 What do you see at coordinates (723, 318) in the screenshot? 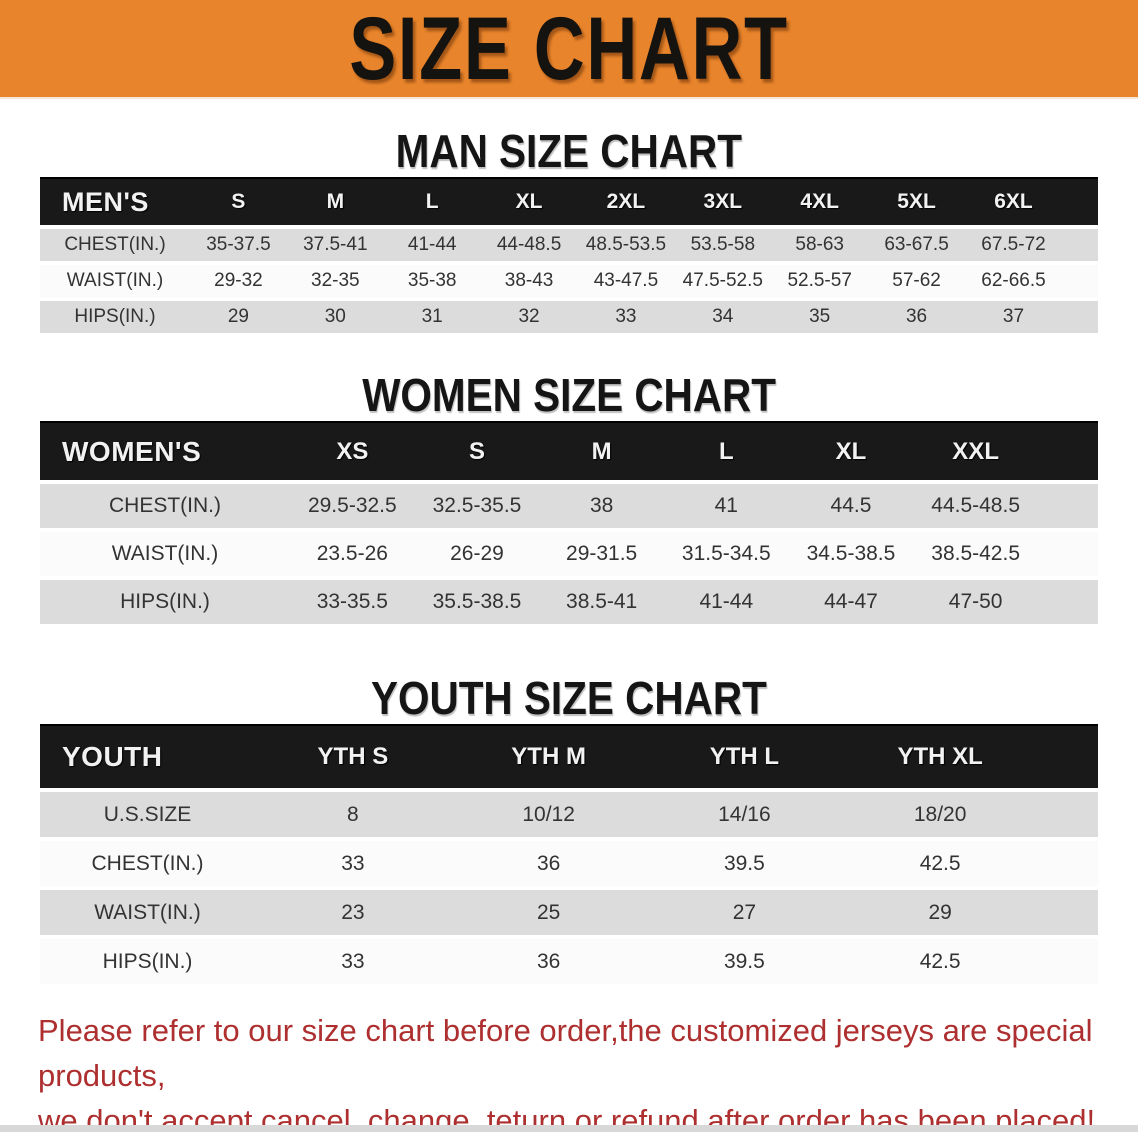
I see `measure-value-cell: 34` at bounding box center [723, 318].